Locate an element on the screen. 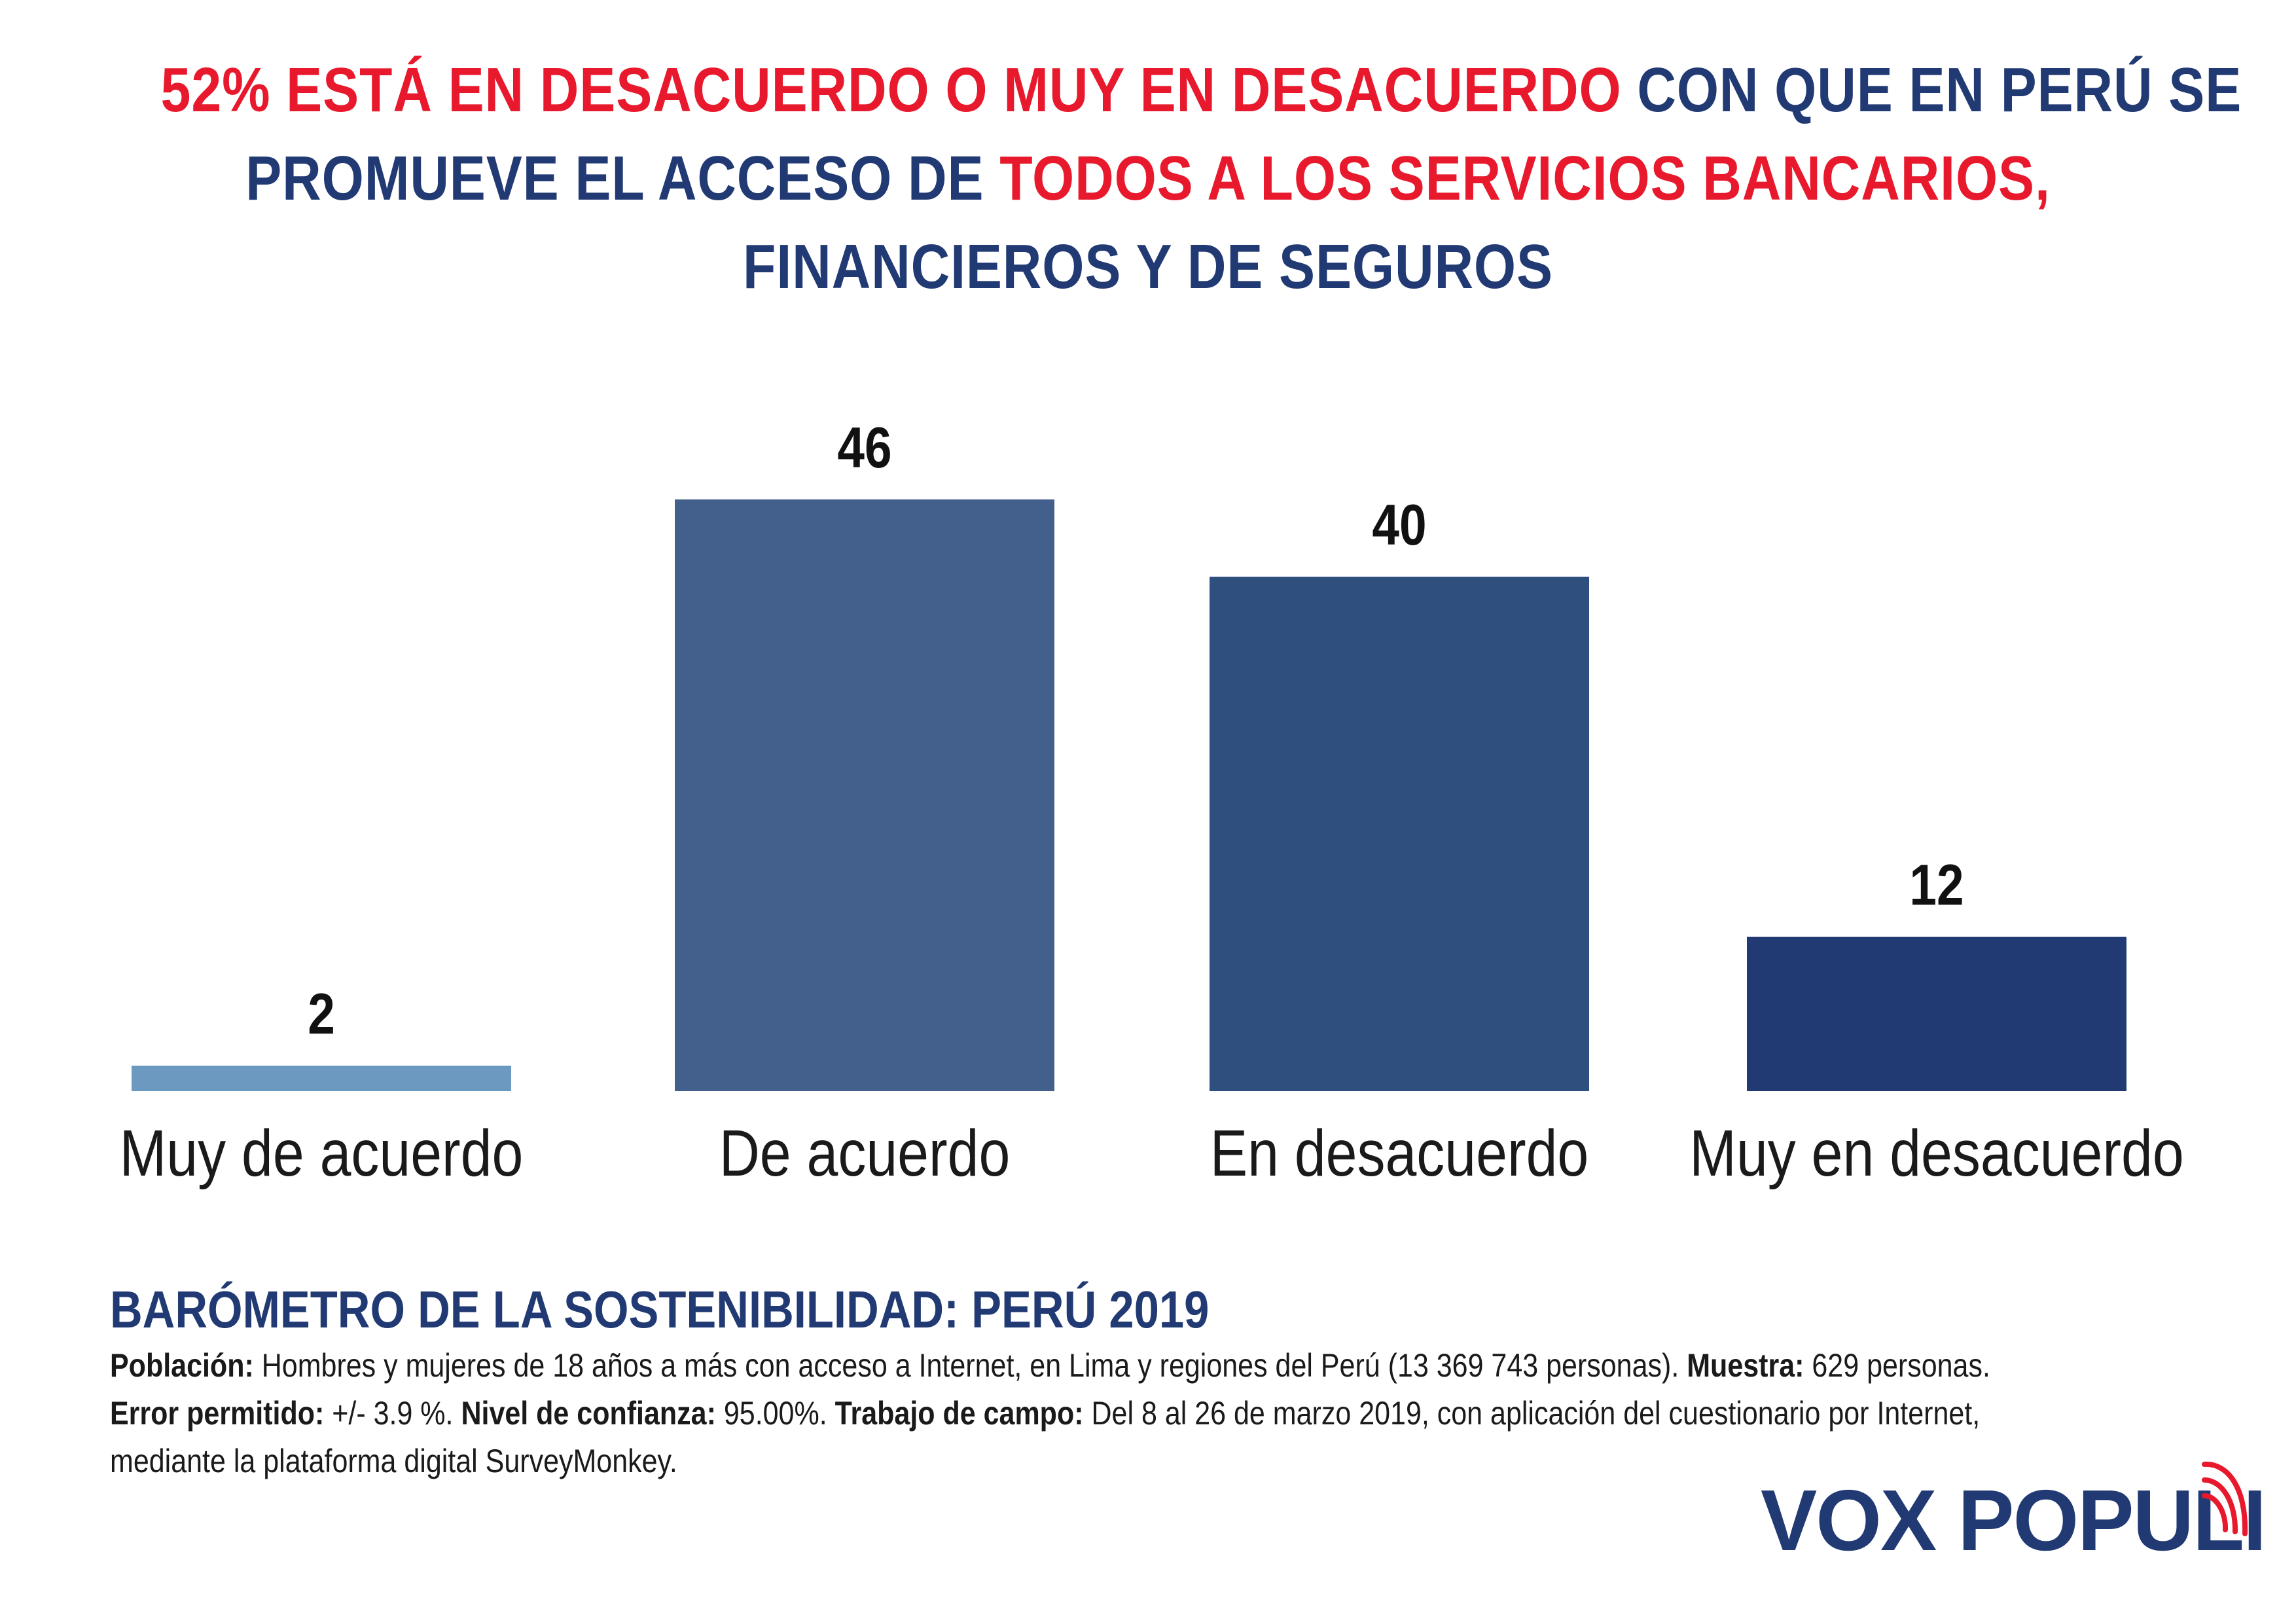 This screenshot has width=2296, height=1624. muestra-text: 629 personas. is located at coordinates (1897, 1365).